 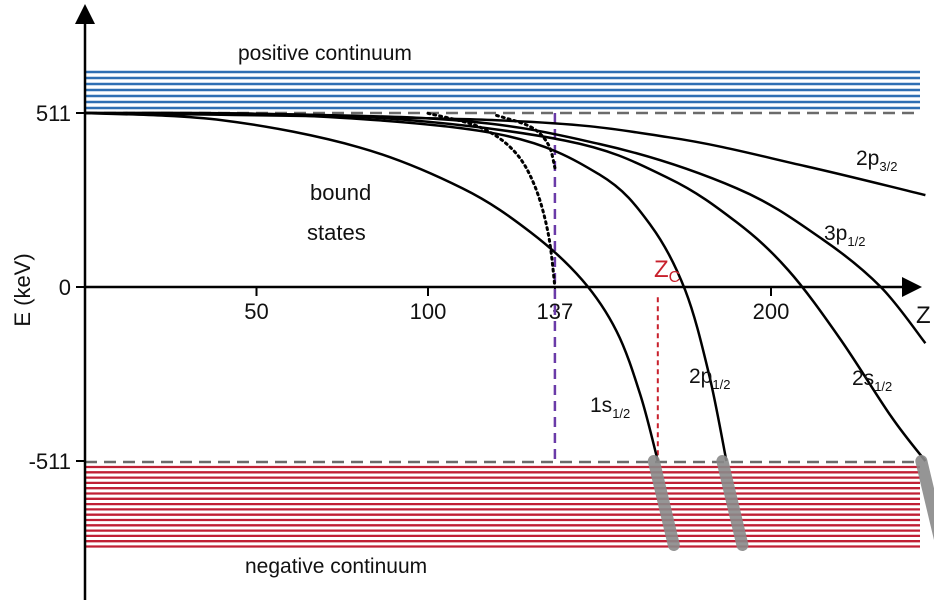 What do you see at coordinates (256, 311) in the screenshot?
I see `x-tick-label: 50` at bounding box center [256, 311].